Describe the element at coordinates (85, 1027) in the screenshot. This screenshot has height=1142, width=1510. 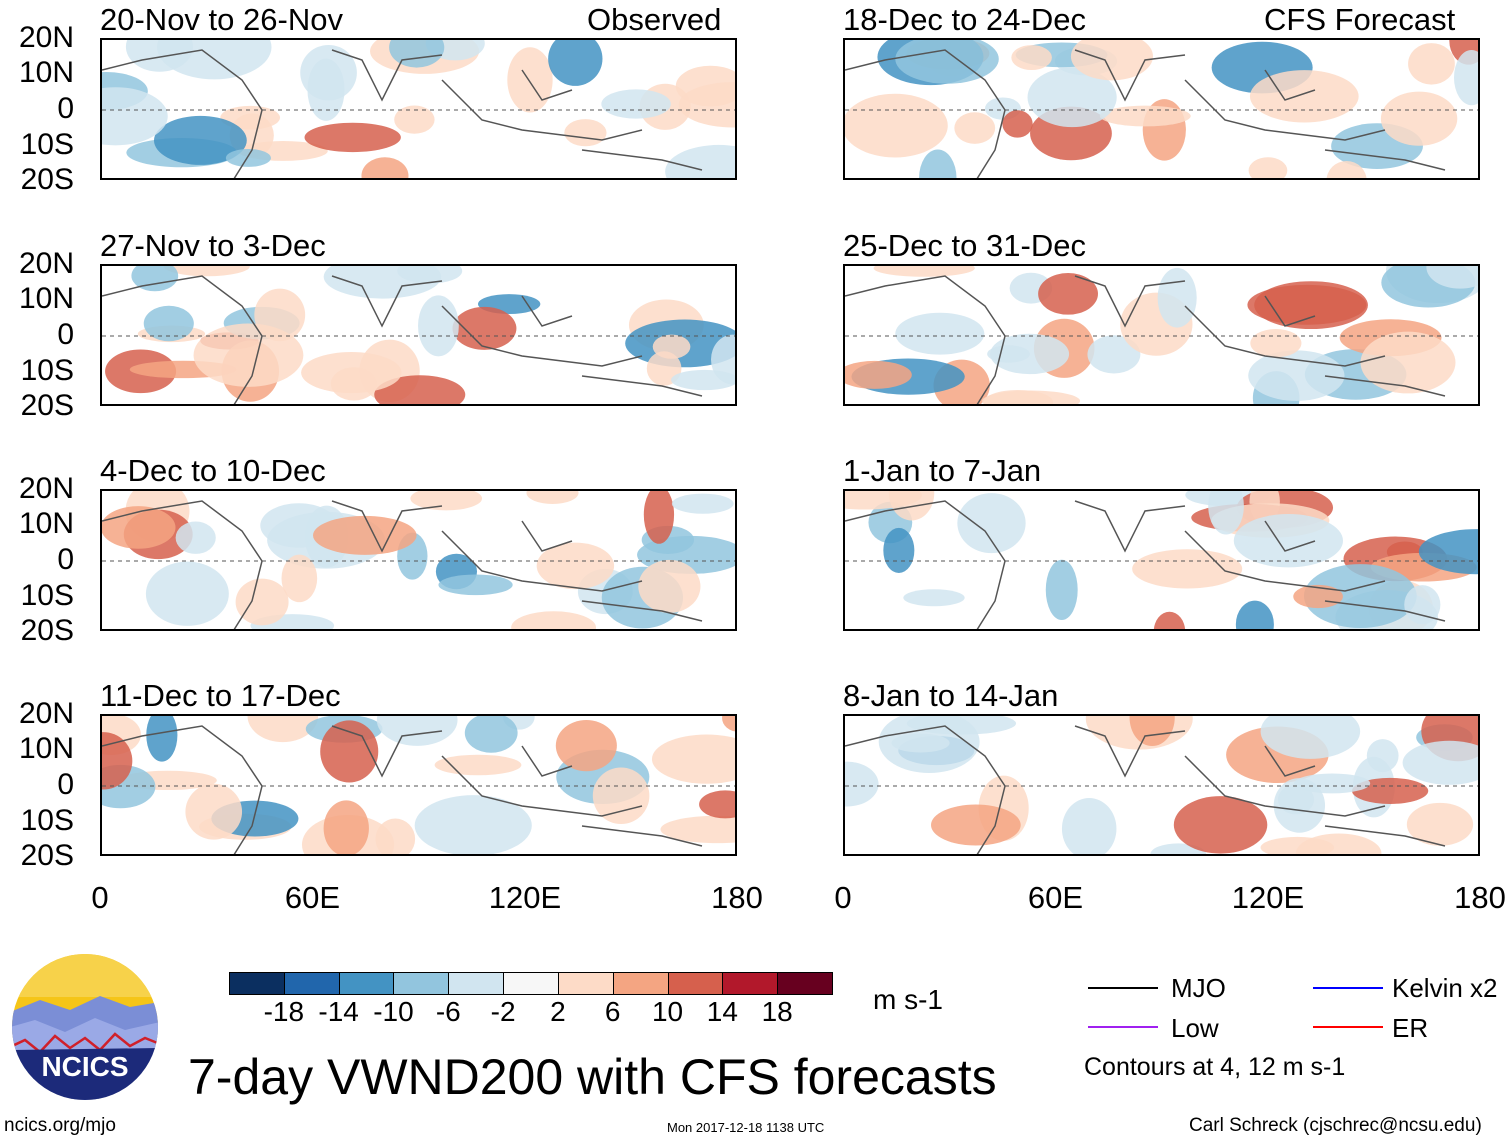
I see `ncics-logo: NCICS` at that location.